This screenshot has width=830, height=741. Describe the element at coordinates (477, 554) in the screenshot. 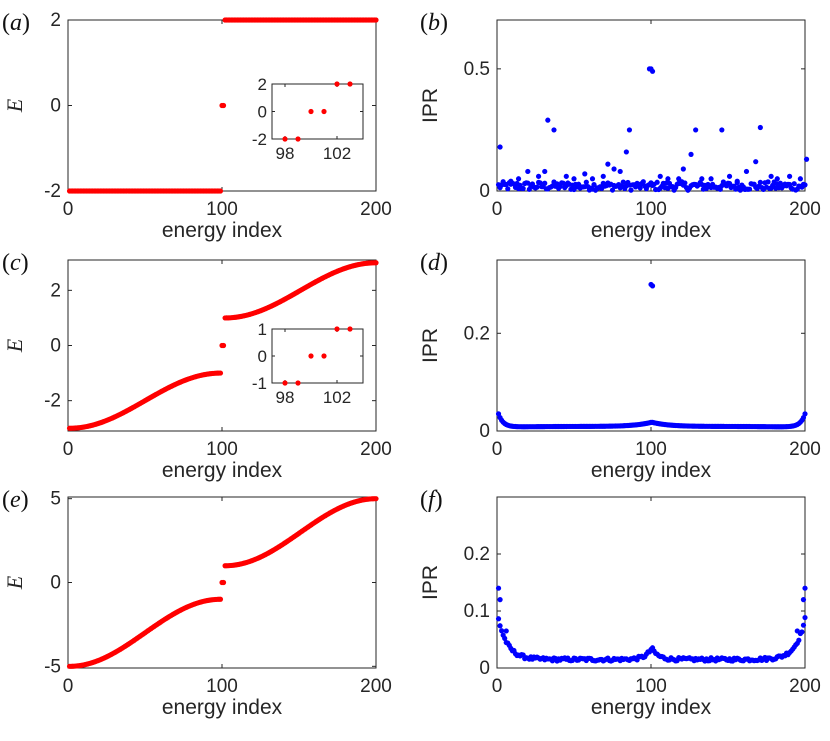

I see `y-tick-label: 0.2` at that location.